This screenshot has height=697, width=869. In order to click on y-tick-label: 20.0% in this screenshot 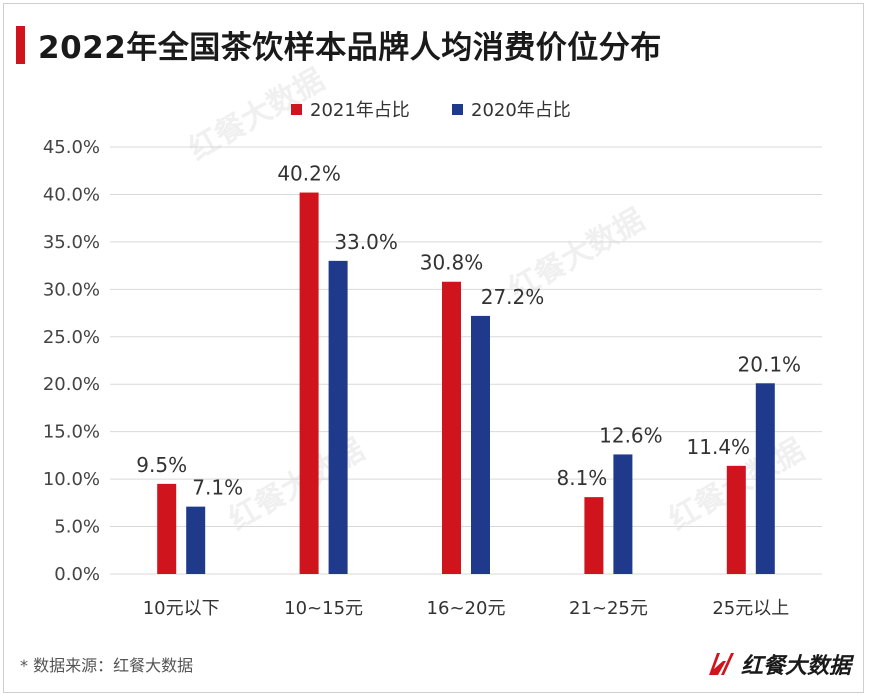, I will do `click(71, 384)`.